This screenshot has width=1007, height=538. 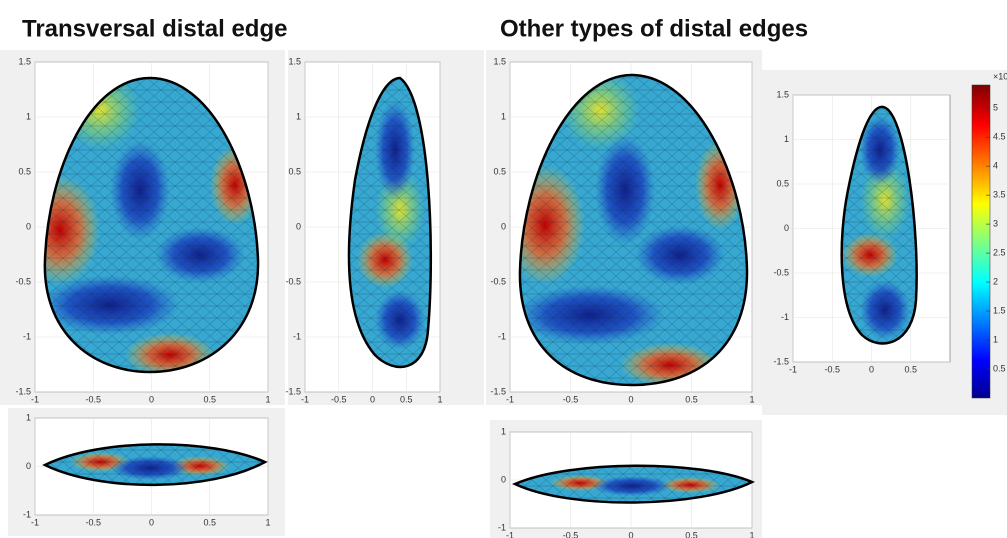 I want to click on heading: Other types of distal edges, so click(x=654, y=28).